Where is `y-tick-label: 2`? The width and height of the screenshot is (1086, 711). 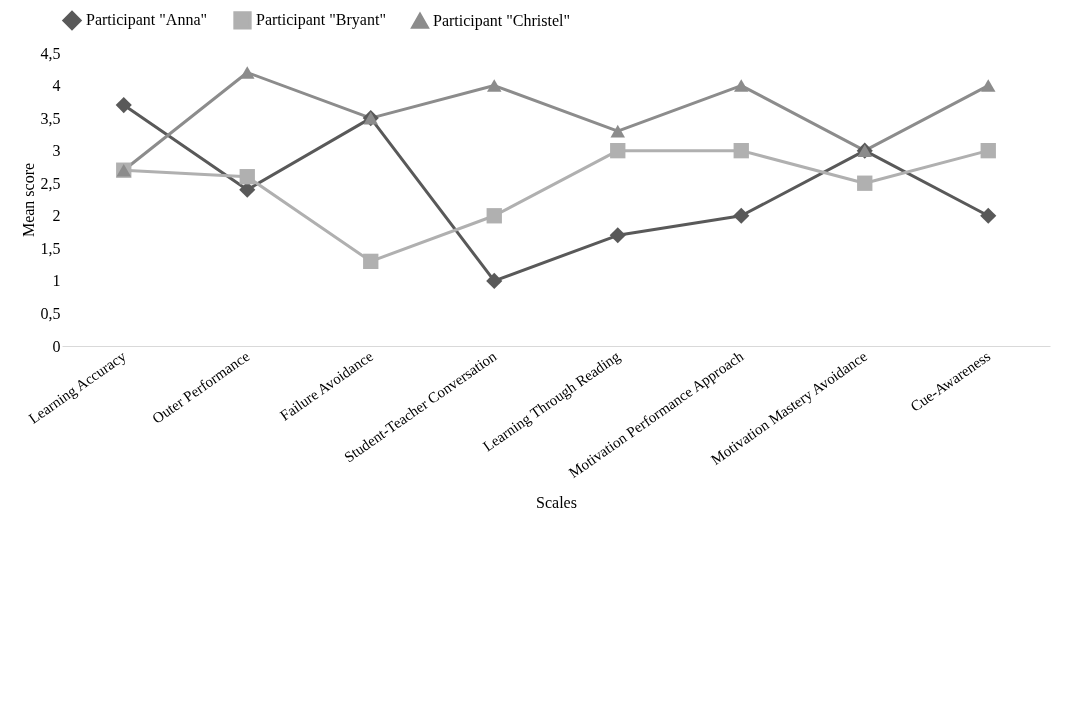
y-tick-label: 2 is located at coordinates (56, 216).